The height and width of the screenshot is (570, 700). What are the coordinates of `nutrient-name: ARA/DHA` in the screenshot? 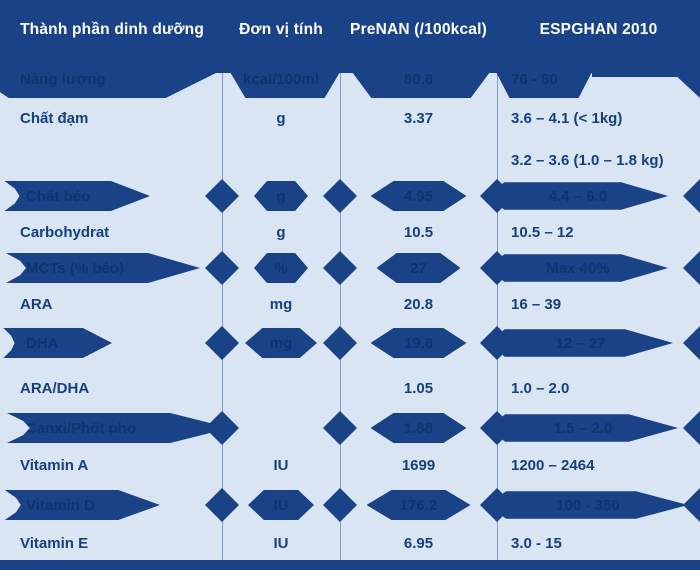 It's located at (55, 388).